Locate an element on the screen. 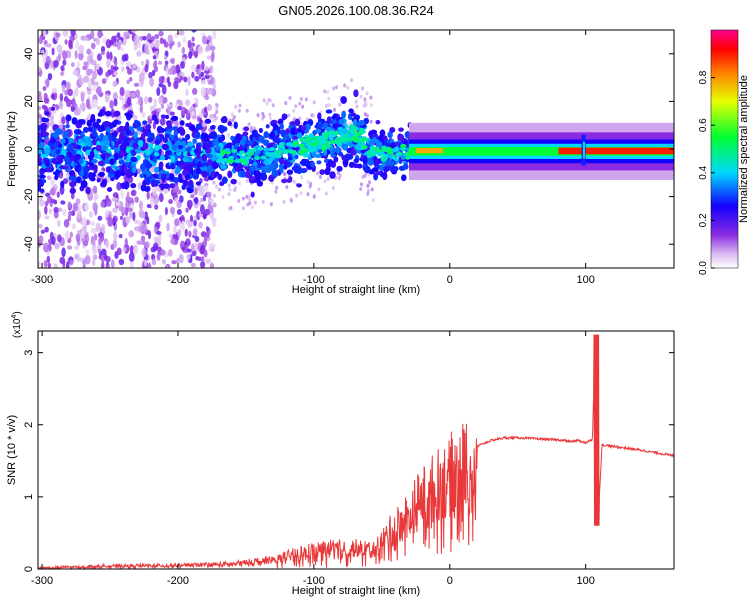  x-tick-label: 0 is located at coordinates (450, 280).